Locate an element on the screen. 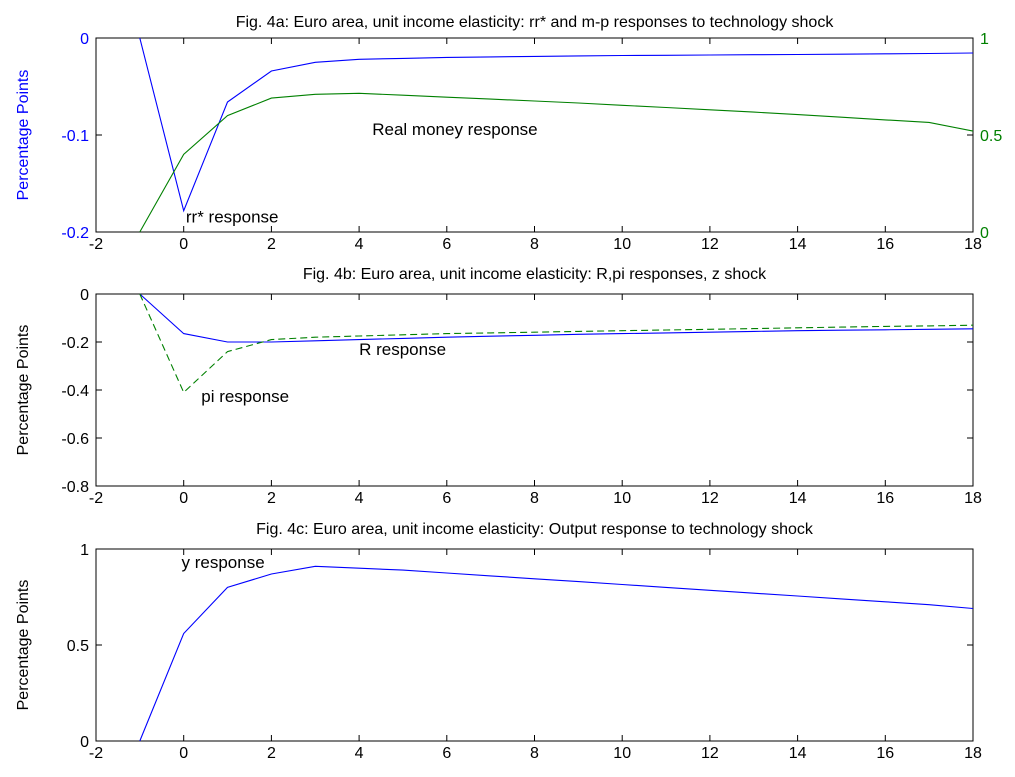  y2-tick-label: 0.5 is located at coordinates (991, 136).